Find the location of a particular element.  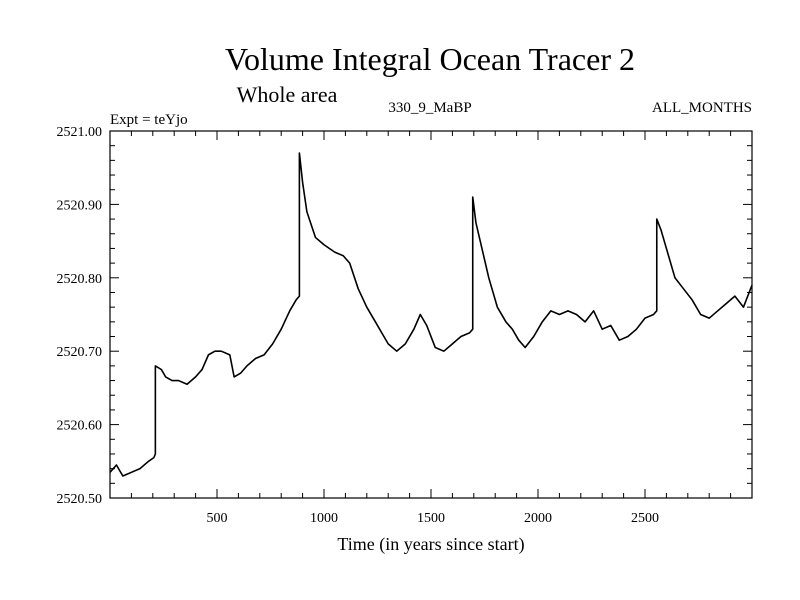

x-tick-label: 2000 is located at coordinates (538, 518).